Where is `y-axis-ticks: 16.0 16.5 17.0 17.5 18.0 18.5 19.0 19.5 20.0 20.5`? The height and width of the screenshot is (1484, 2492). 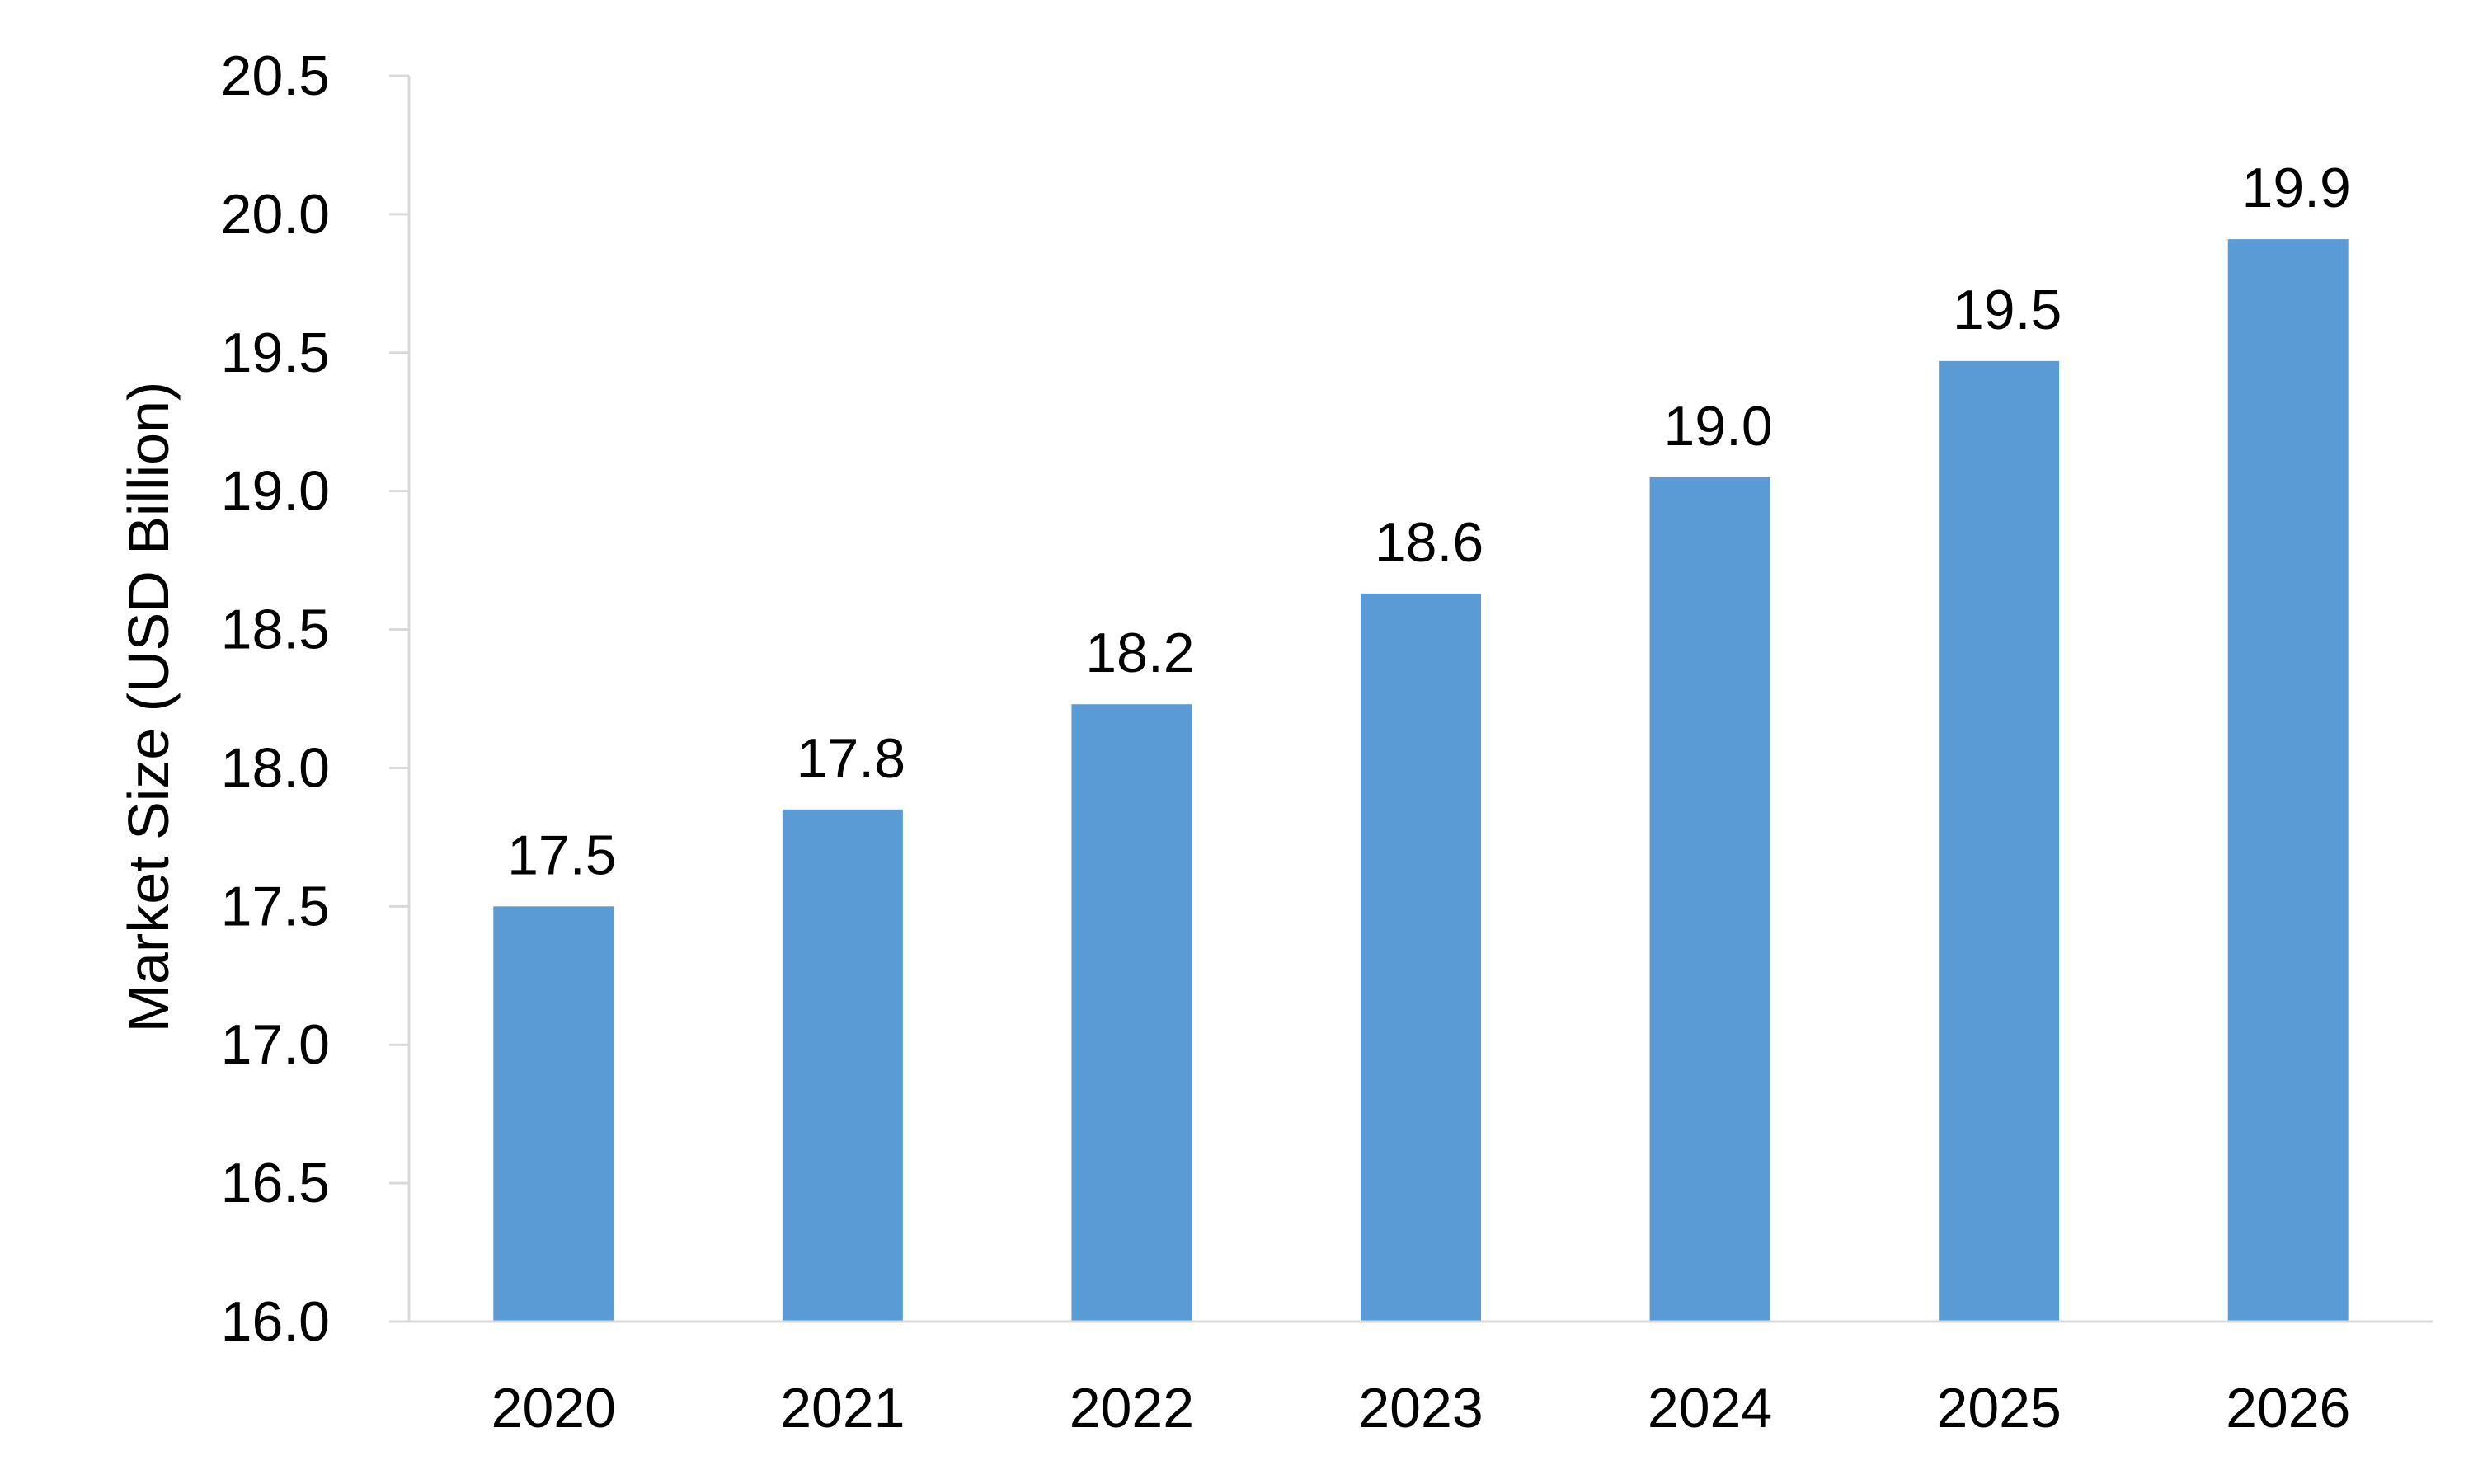
y-axis-ticks: 16.0 16.5 17.0 17.5 18.0 18.5 19.0 19.5 20.0 20.5 is located at coordinates (315, 699).